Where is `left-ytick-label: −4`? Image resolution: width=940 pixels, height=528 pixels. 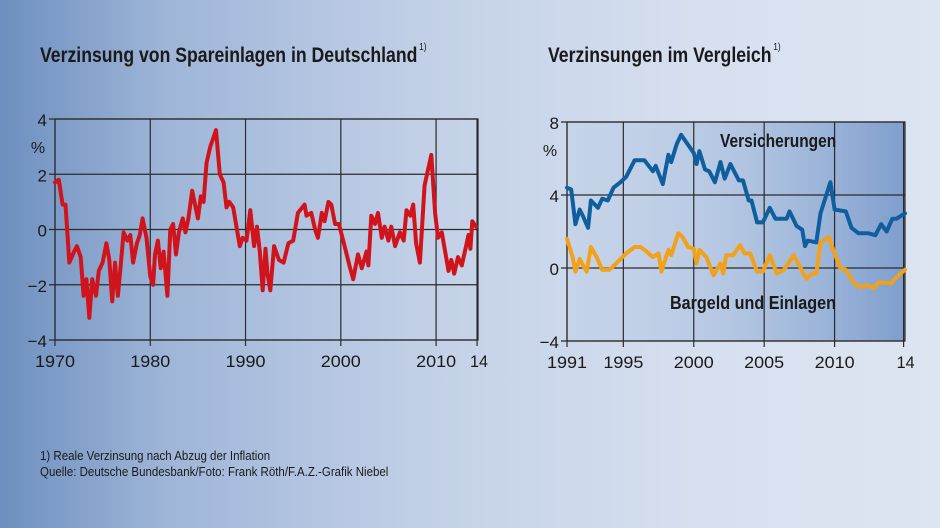 left-ytick-label: −4 is located at coordinates (37, 341).